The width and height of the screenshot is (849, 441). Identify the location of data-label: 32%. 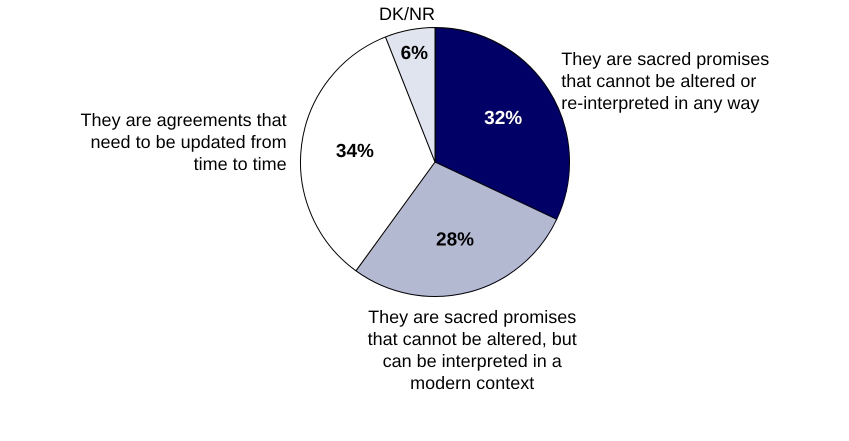
(503, 118).